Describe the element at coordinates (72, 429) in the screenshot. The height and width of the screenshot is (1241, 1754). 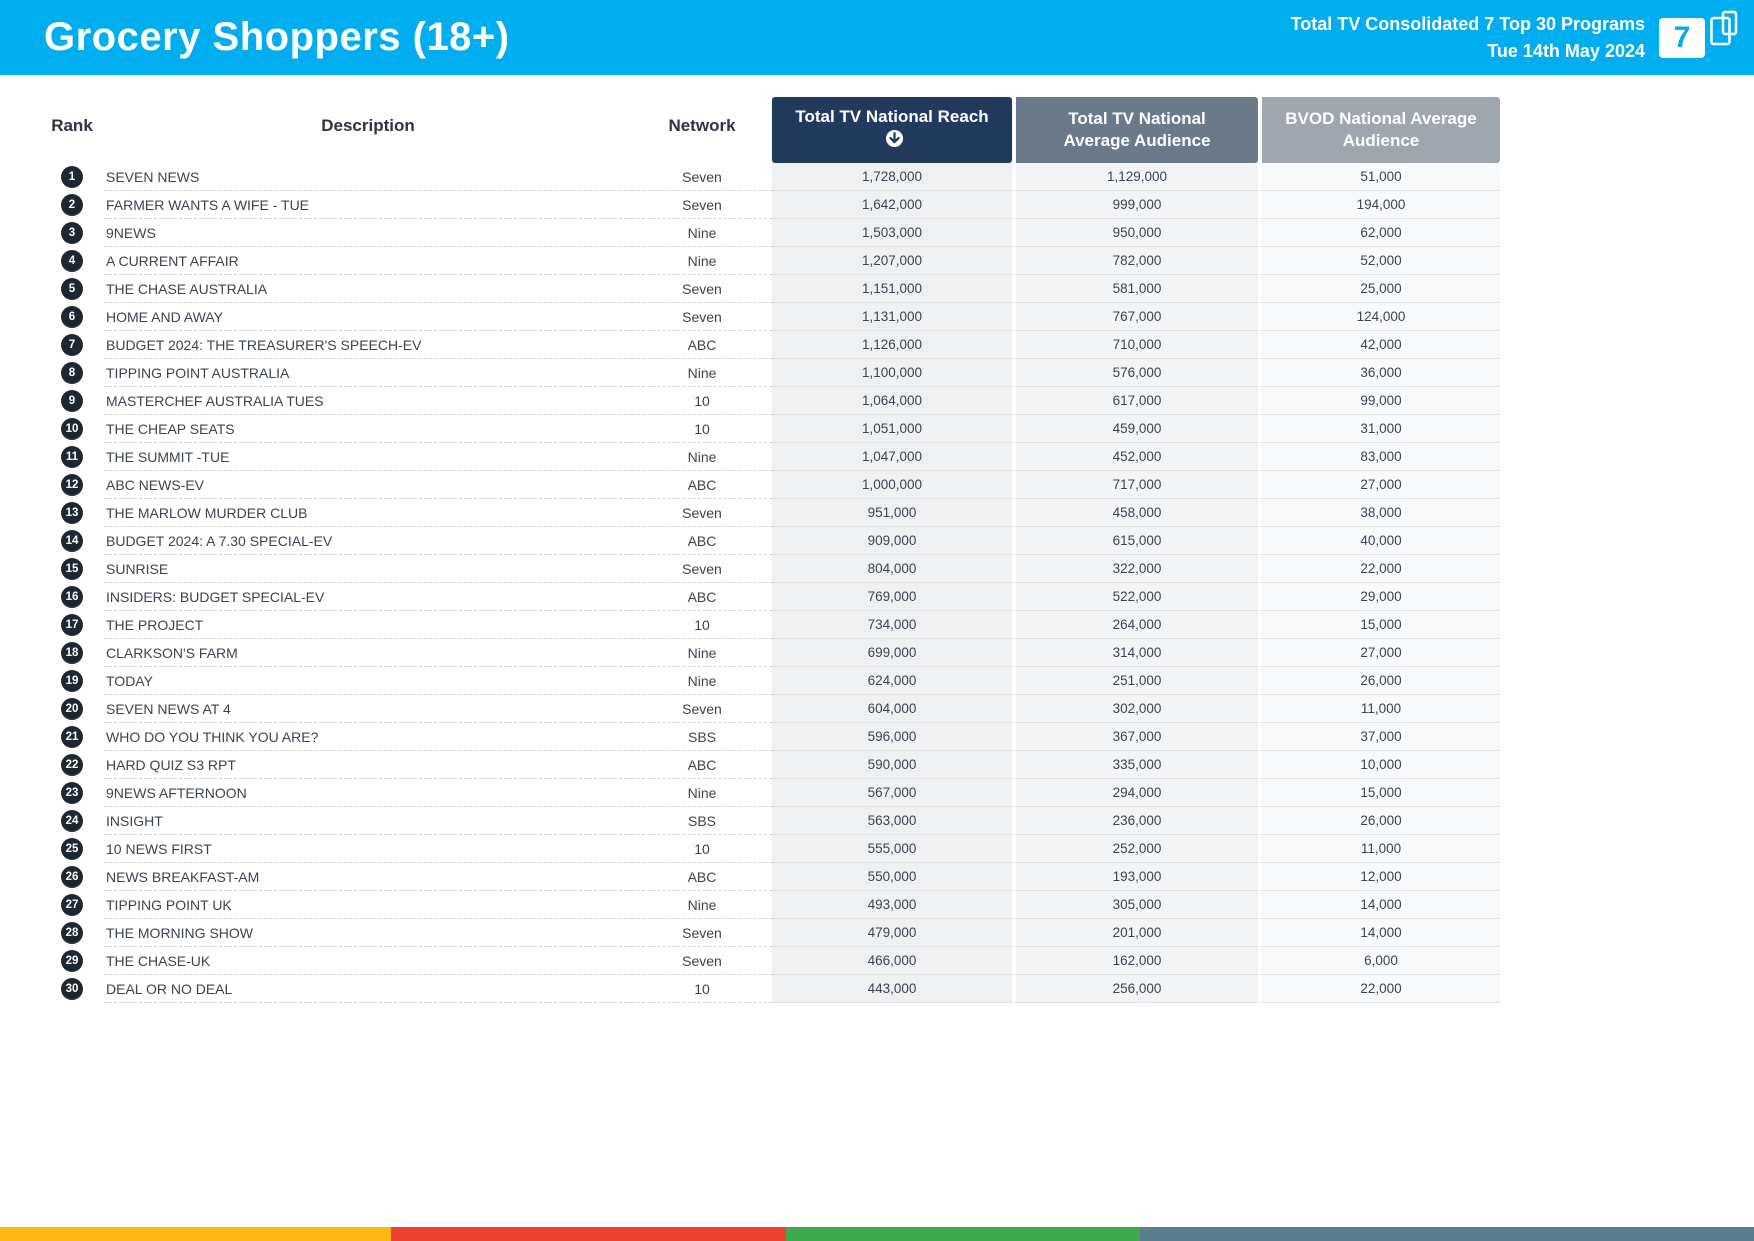
I see `rank-badge: 10` at that location.